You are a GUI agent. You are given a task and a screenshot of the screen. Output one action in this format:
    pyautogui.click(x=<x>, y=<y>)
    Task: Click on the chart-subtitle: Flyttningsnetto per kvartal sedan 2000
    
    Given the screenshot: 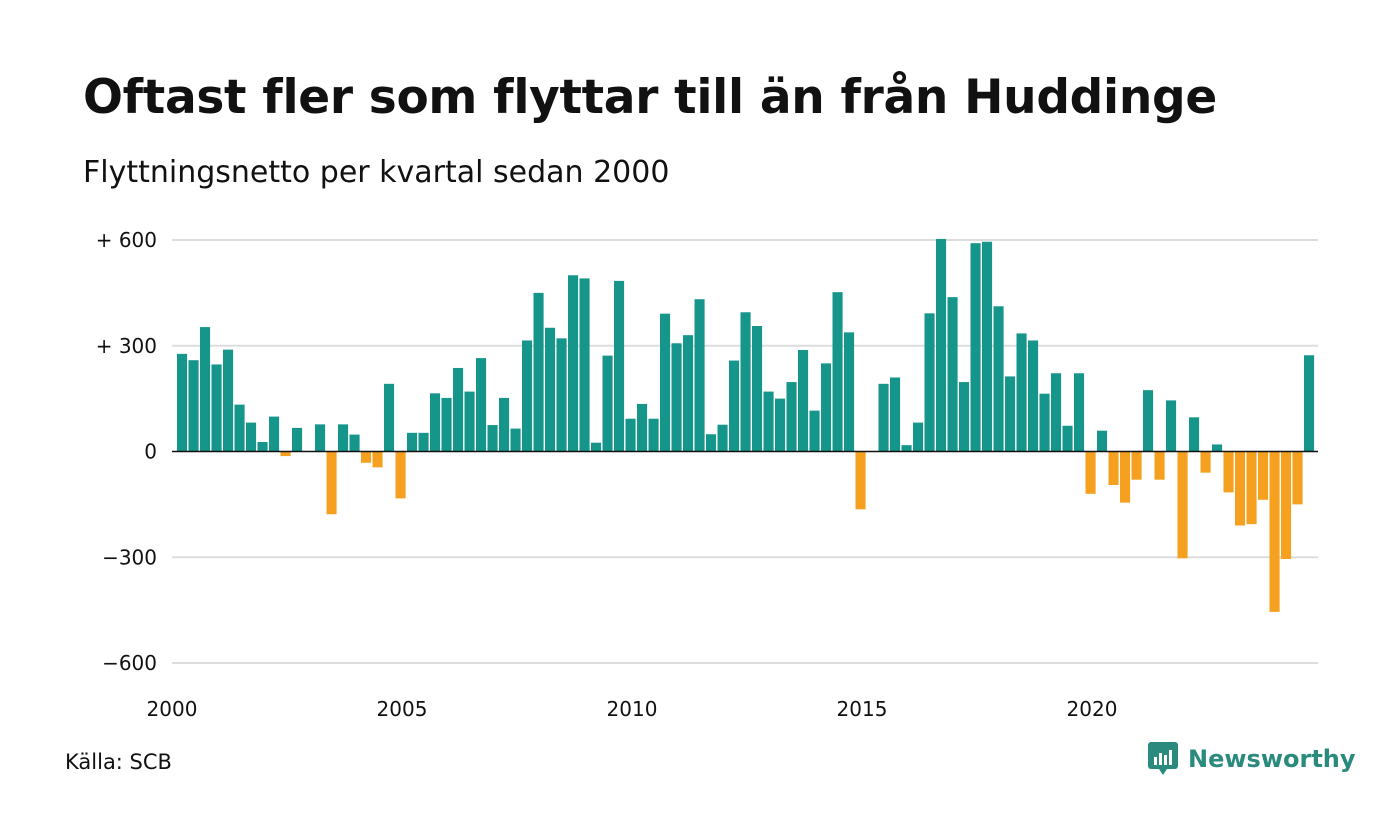 What is the action you would take?
    pyautogui.click(x=376, y=172)
    